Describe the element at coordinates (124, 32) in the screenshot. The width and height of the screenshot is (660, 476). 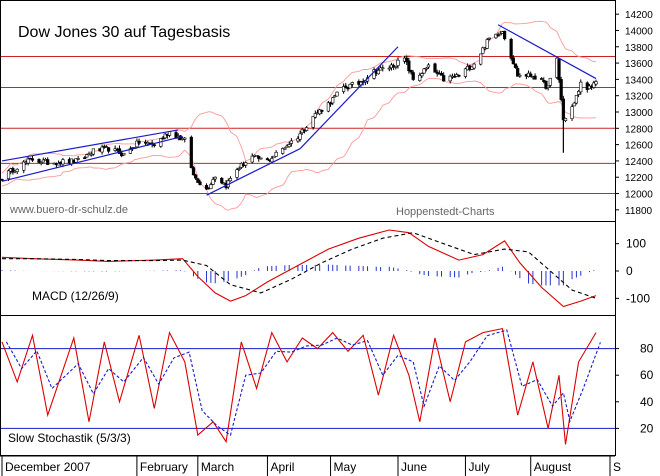
I see `chart-title: Dow Jones 30 auf Tagesbasis` at that location.